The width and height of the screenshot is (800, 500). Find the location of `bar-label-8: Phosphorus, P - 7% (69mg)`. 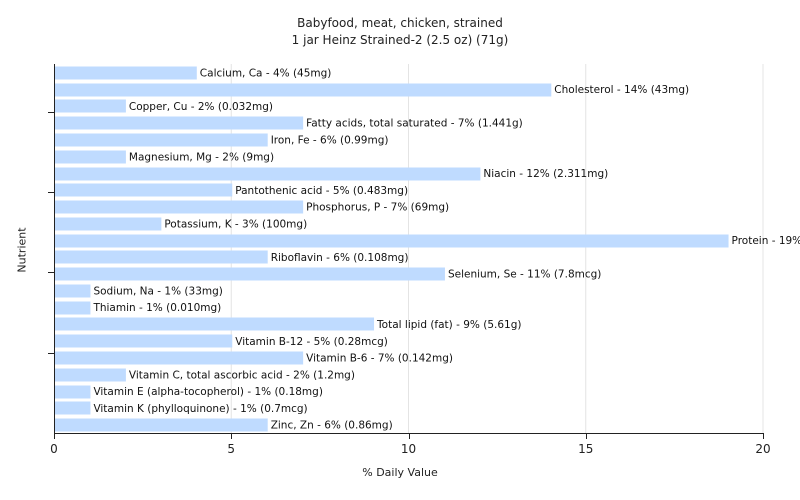

bar-label-8: Phosphorus, P - 7% (69mg) is located at coordinates (377, 208).